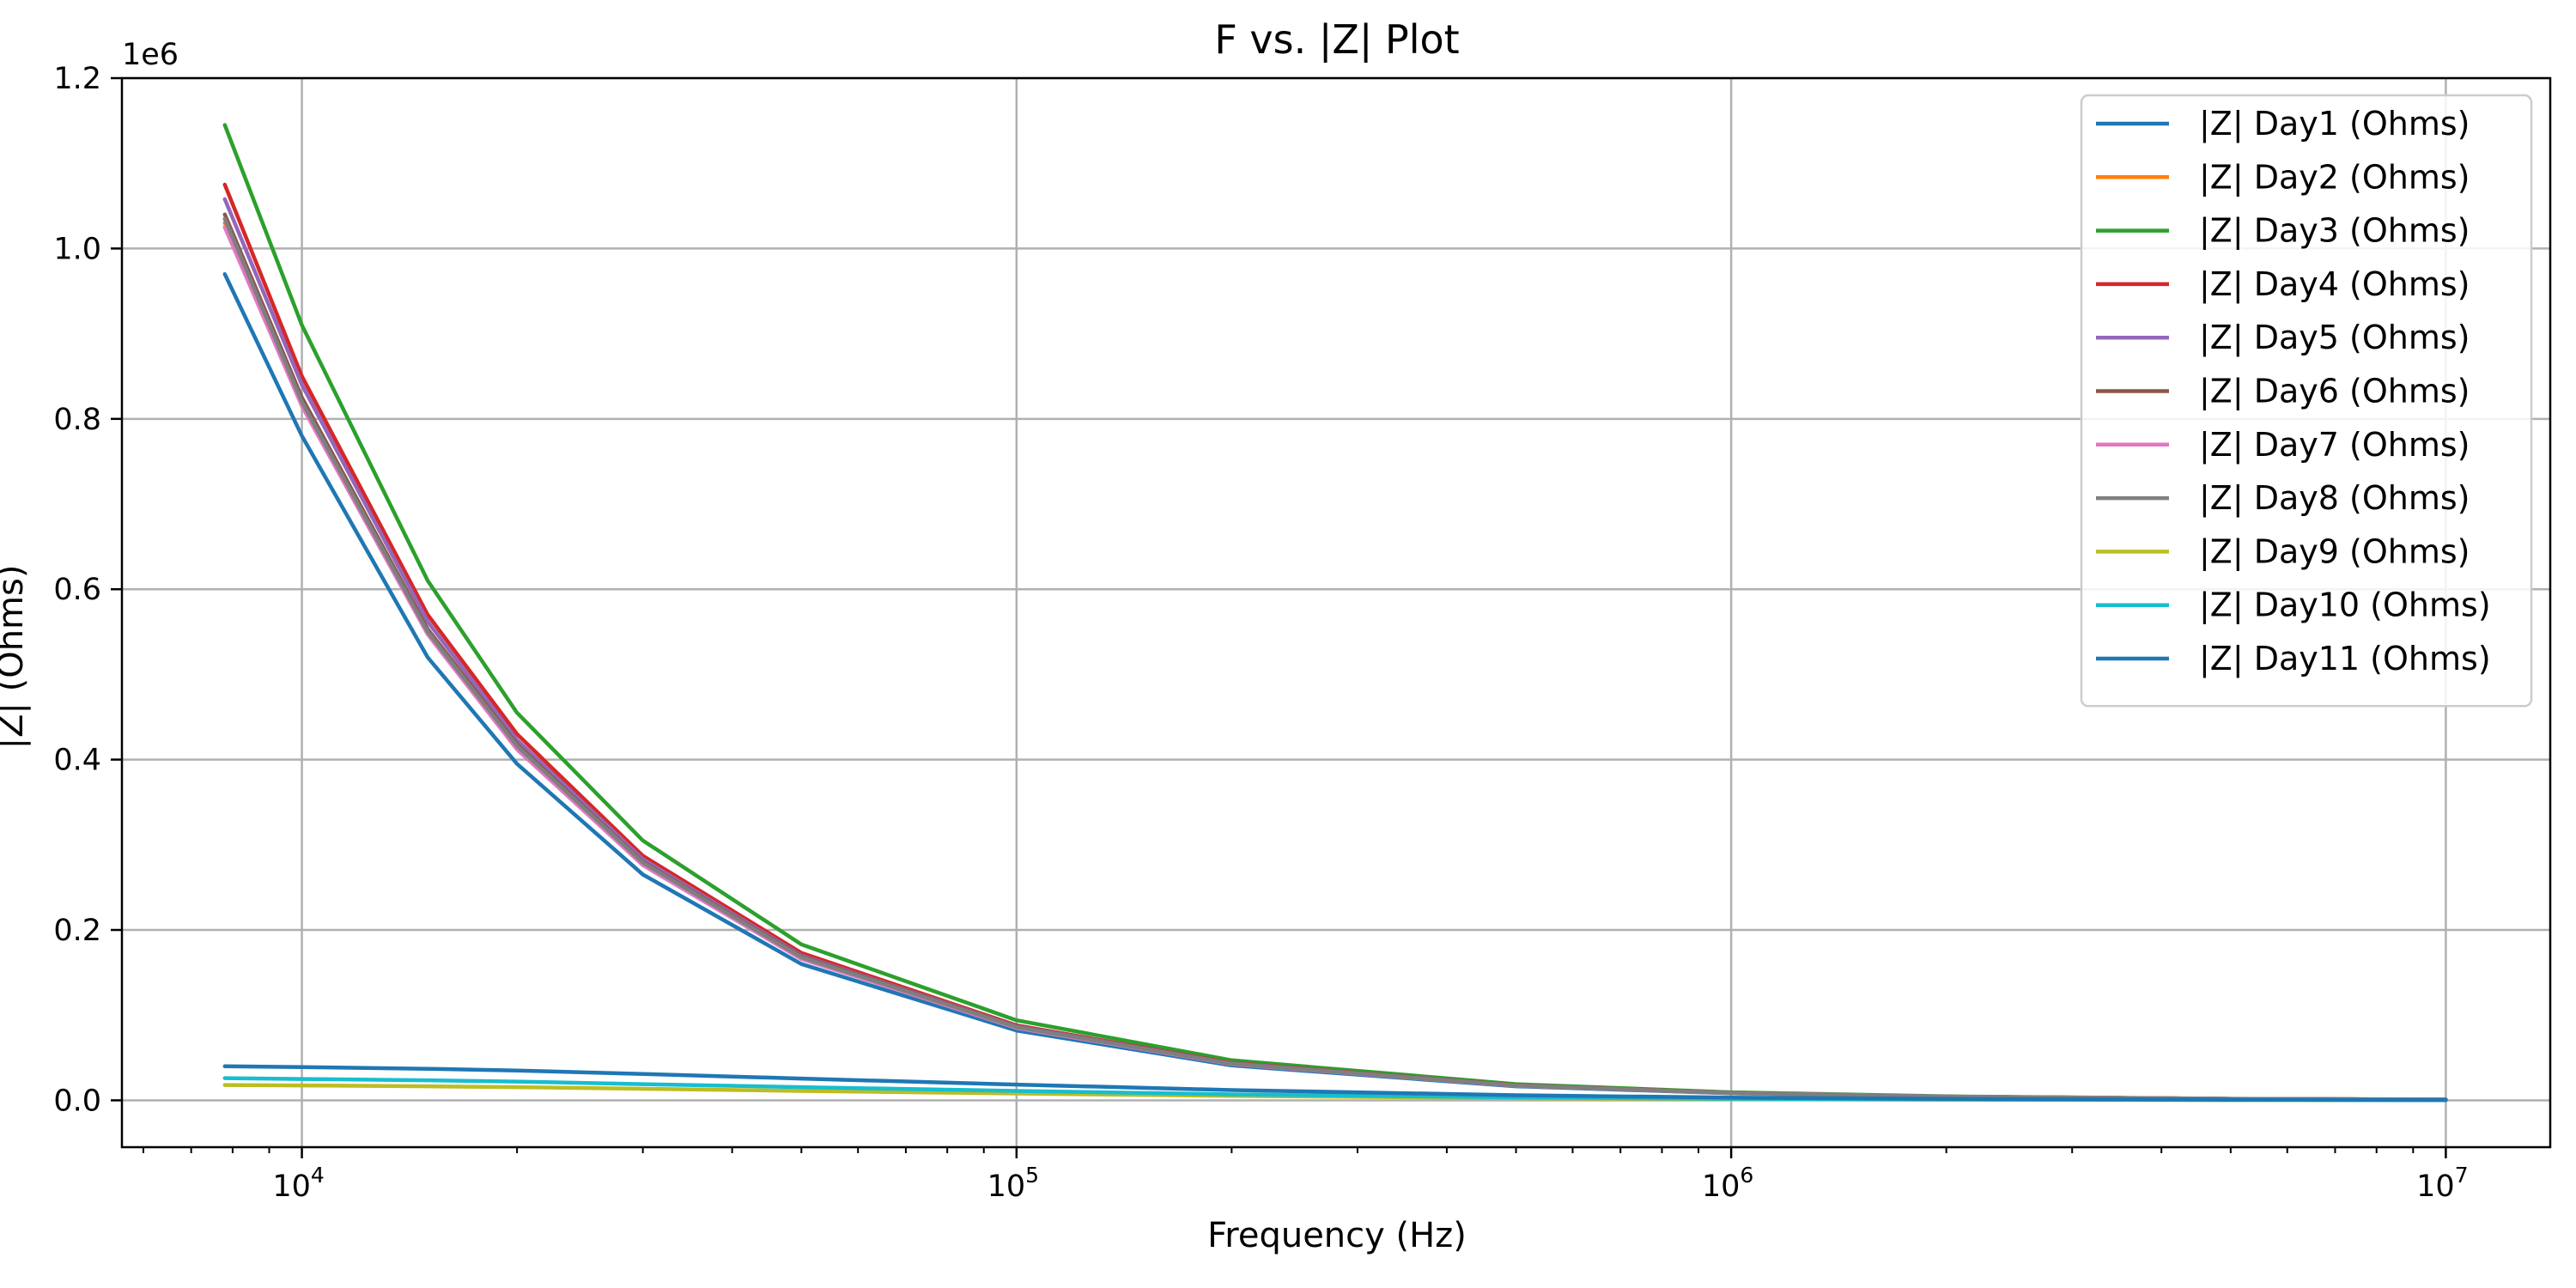  I want to click on y-axis-title: |Z| (Ohms), so click(15, 658).